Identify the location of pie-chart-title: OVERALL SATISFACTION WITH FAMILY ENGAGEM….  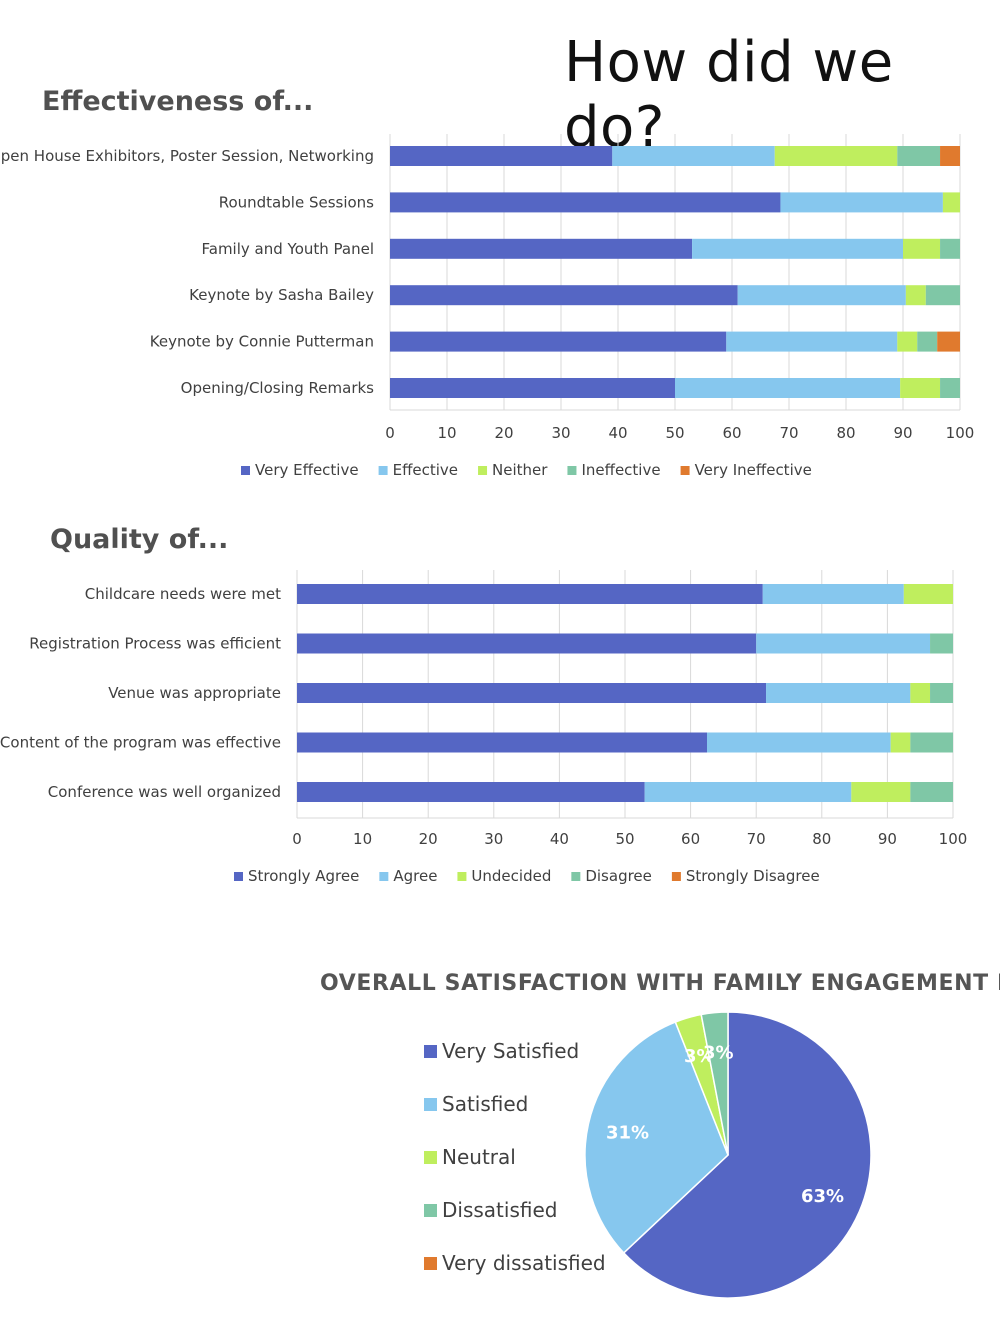
(660, 983).